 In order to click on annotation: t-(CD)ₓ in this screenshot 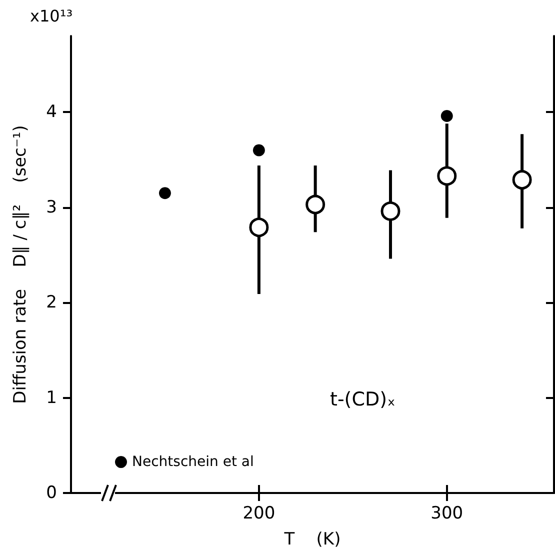, I will do `click(363, 399)`.